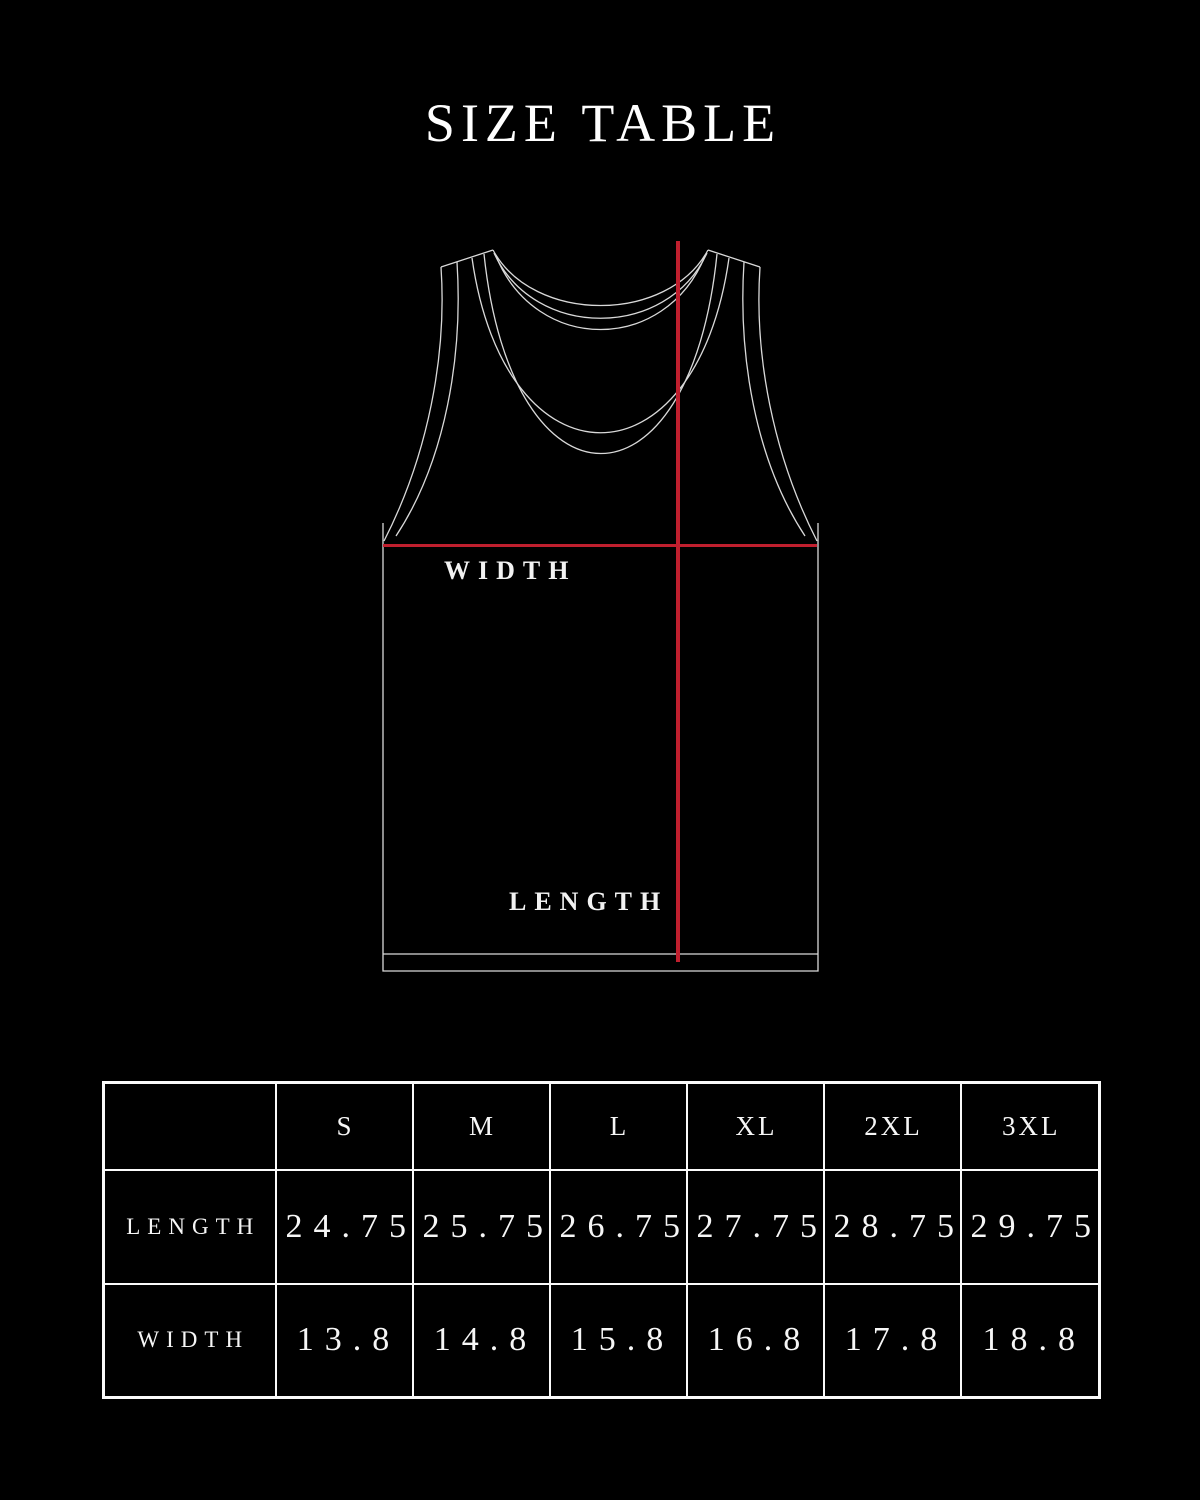  What do you see at coordinates (618, 1126) in the screenshot?
I see `size-col-header-l: L` at bounding box center [618, 1126].